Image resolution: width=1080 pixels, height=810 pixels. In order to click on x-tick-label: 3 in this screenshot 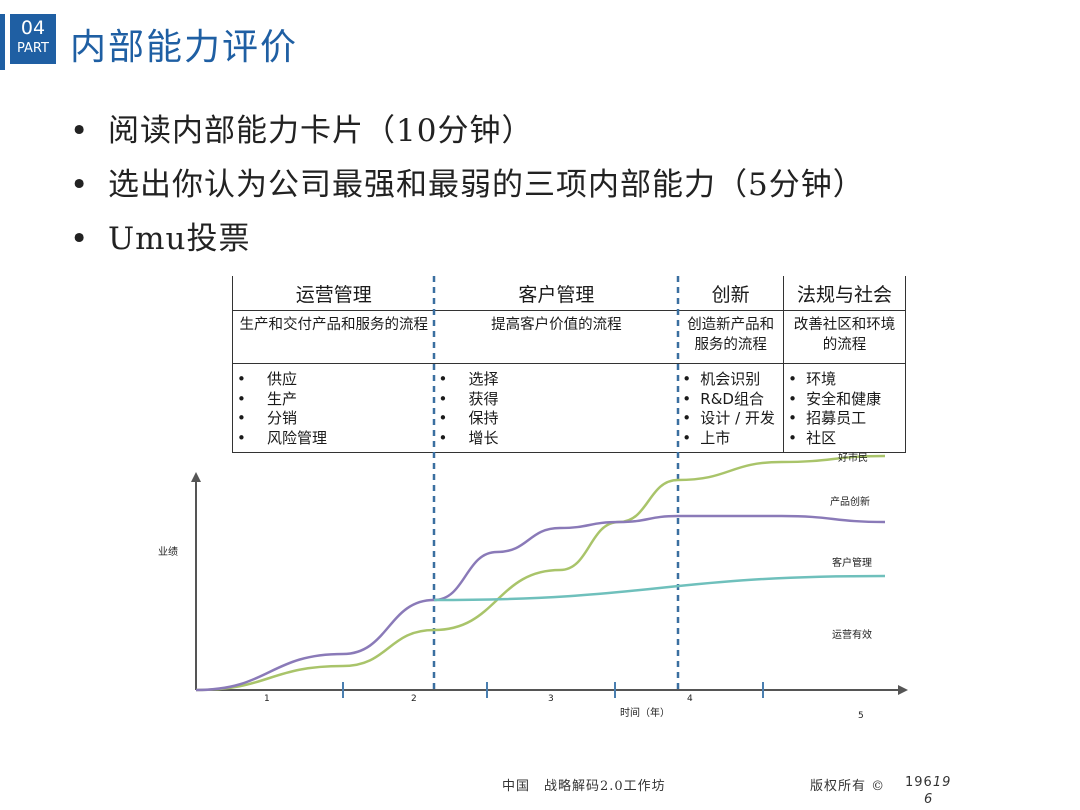, I will do `click(551, 699)`.